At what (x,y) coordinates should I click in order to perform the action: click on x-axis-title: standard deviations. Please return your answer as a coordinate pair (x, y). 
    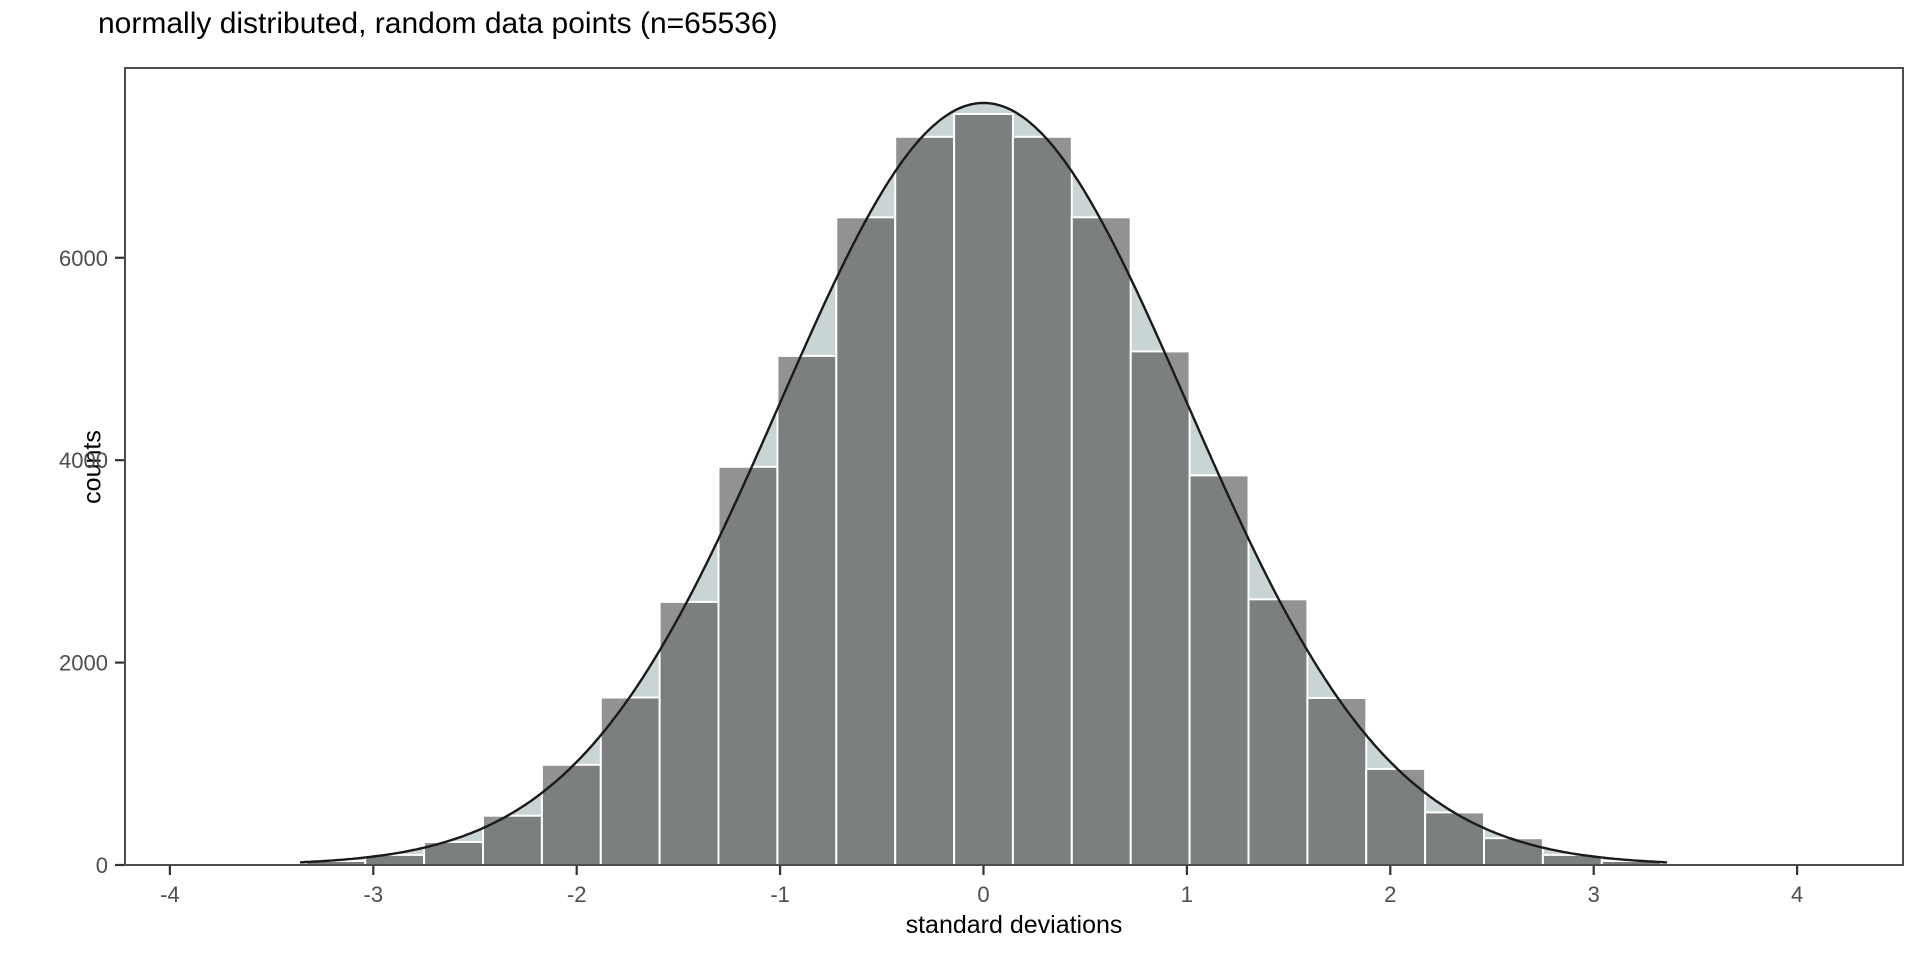
    Looking at the image, I should click on (1014, 925).